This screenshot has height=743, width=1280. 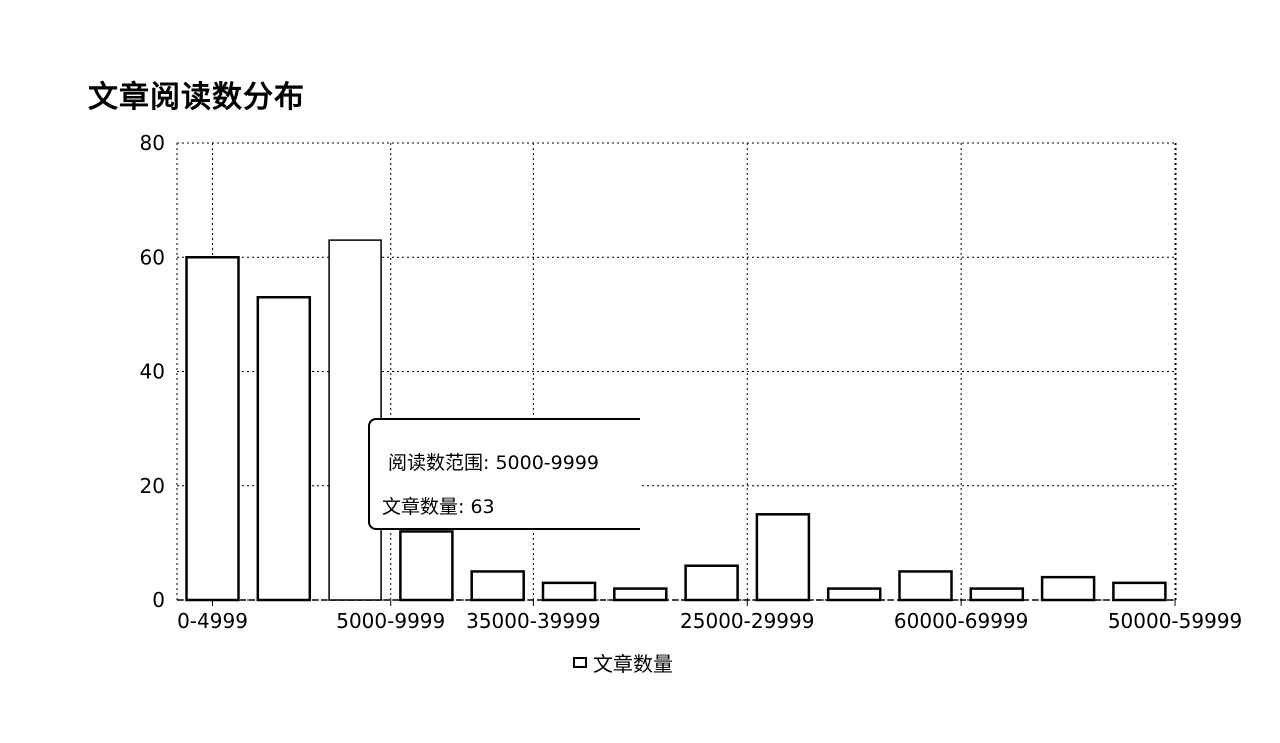 What do you see at coordinates (747, 621) in the screenshot?
I see `x-tick-label: 25000-29999` at bounding box center [747, 621].